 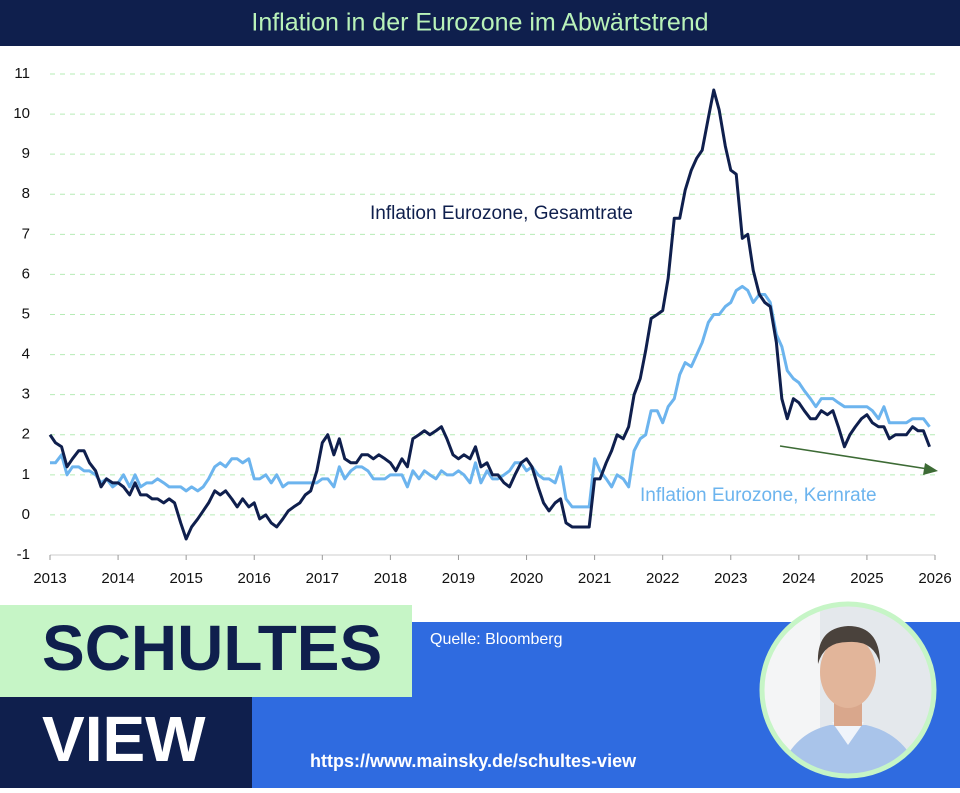 What do you see at coordinates (26, 233) in the screenshot?
I see `y-tick-label: 7` at bounding box center [26, 233].